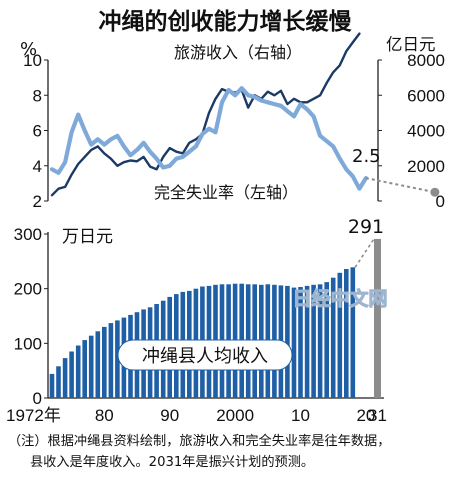  What do you see at coordinates (37, 95) in the screenshot?
I see `left-tick-label-3: 8` at bounding box center [37, 95].